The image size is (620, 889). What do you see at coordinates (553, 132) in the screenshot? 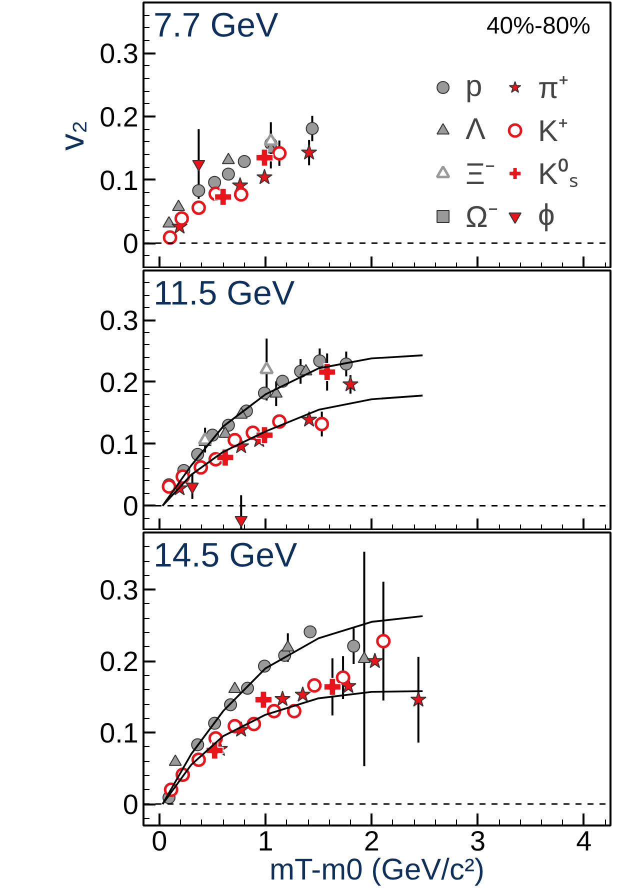
I see `legend-label: K⁺` at bounding box center [553, 132].